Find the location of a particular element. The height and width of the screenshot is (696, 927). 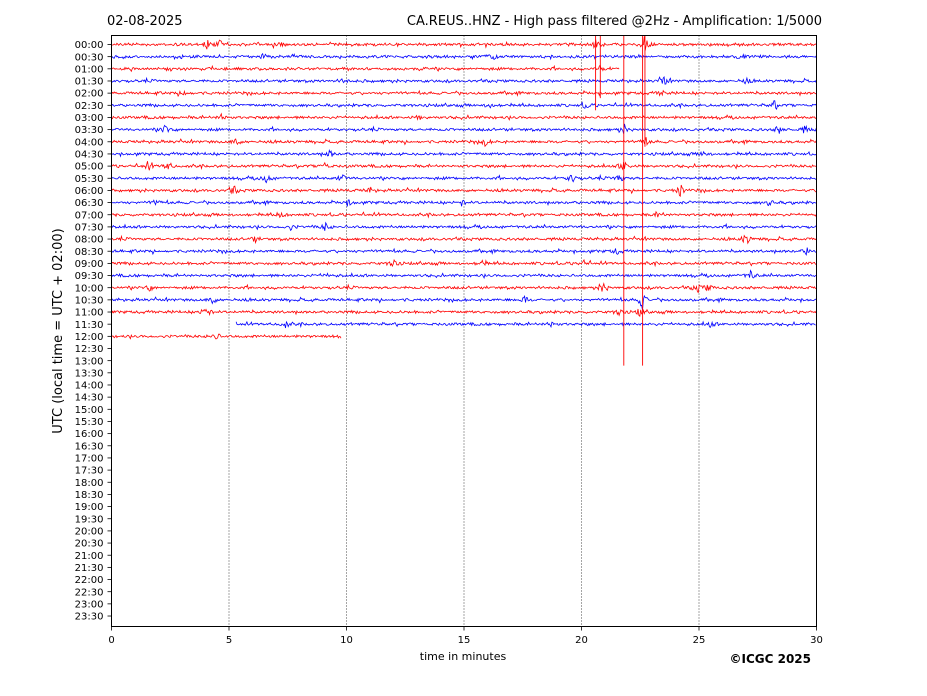

y-tick-label: 01:00 is located at coordinates (89, 69).